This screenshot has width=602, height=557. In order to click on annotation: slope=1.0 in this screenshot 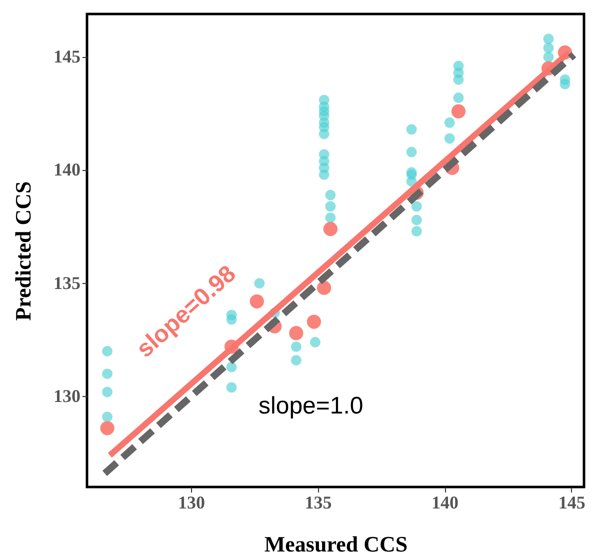, I will do `click(311, 406)`.